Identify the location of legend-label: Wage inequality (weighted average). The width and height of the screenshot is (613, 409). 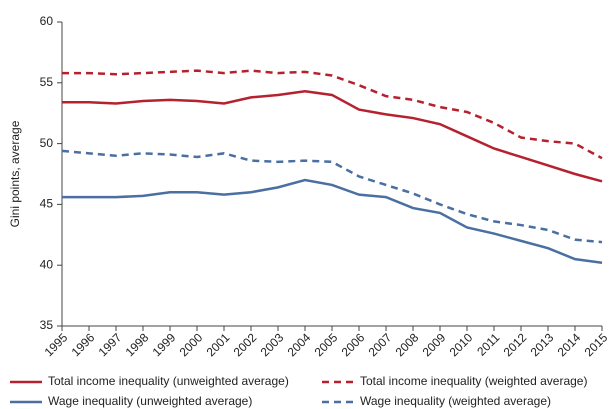
(455, 401).